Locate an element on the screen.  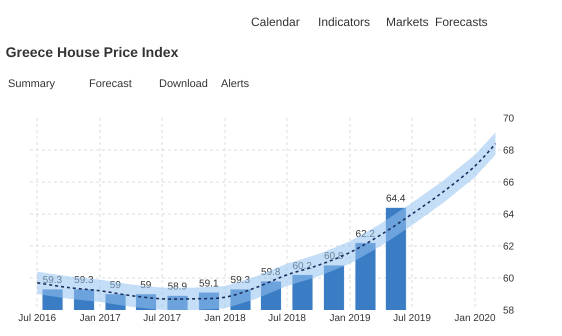
y-tick-label: 68 is located at coordinates (509, 151).